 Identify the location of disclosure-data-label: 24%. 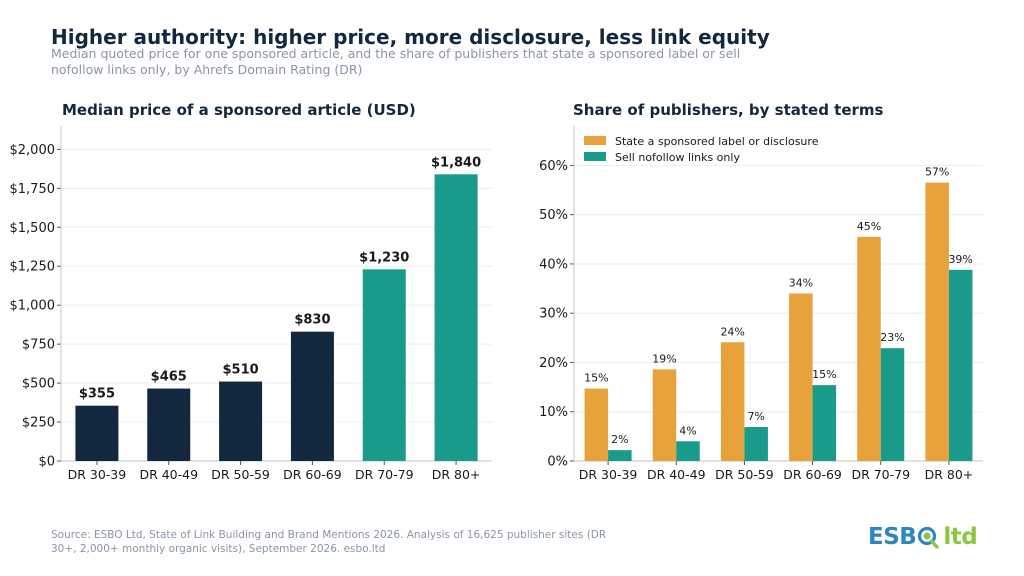
(732, 331).